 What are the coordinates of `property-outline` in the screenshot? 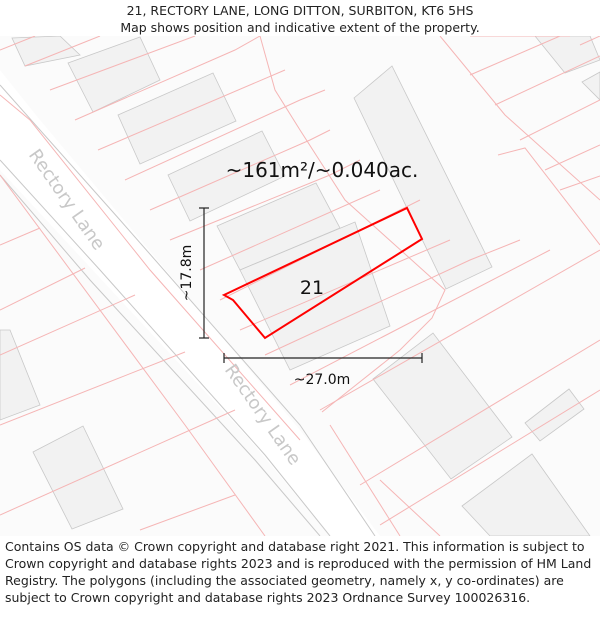 It's located at (322, 273).